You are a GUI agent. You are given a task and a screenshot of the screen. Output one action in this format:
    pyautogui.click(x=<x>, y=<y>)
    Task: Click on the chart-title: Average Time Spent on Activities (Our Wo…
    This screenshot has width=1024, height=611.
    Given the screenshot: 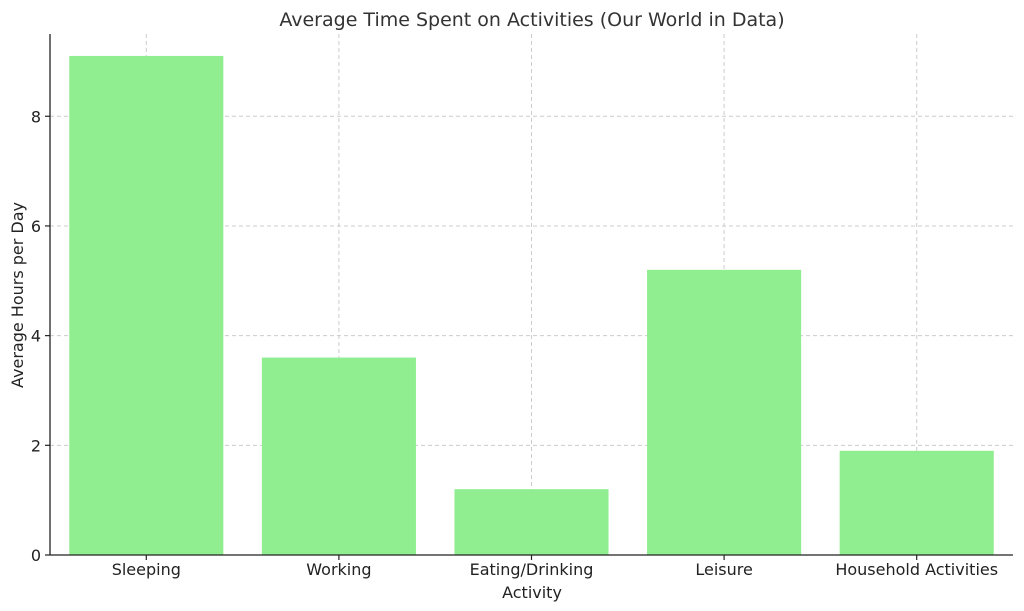 What is the action you would take?
    pyautogui.click(x=531, y=20)
    